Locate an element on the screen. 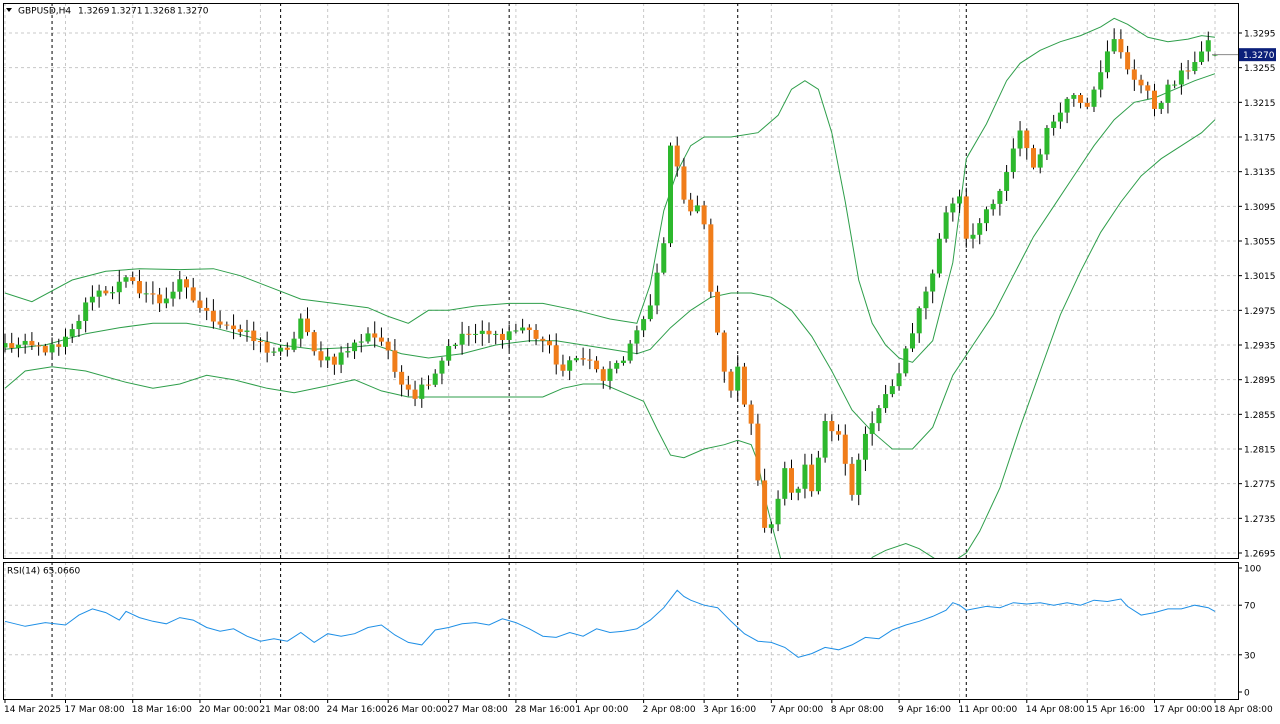 This screenshot has height=724, width=1280. chart-menu-triangle-icon is located at coordinates (9, 10).